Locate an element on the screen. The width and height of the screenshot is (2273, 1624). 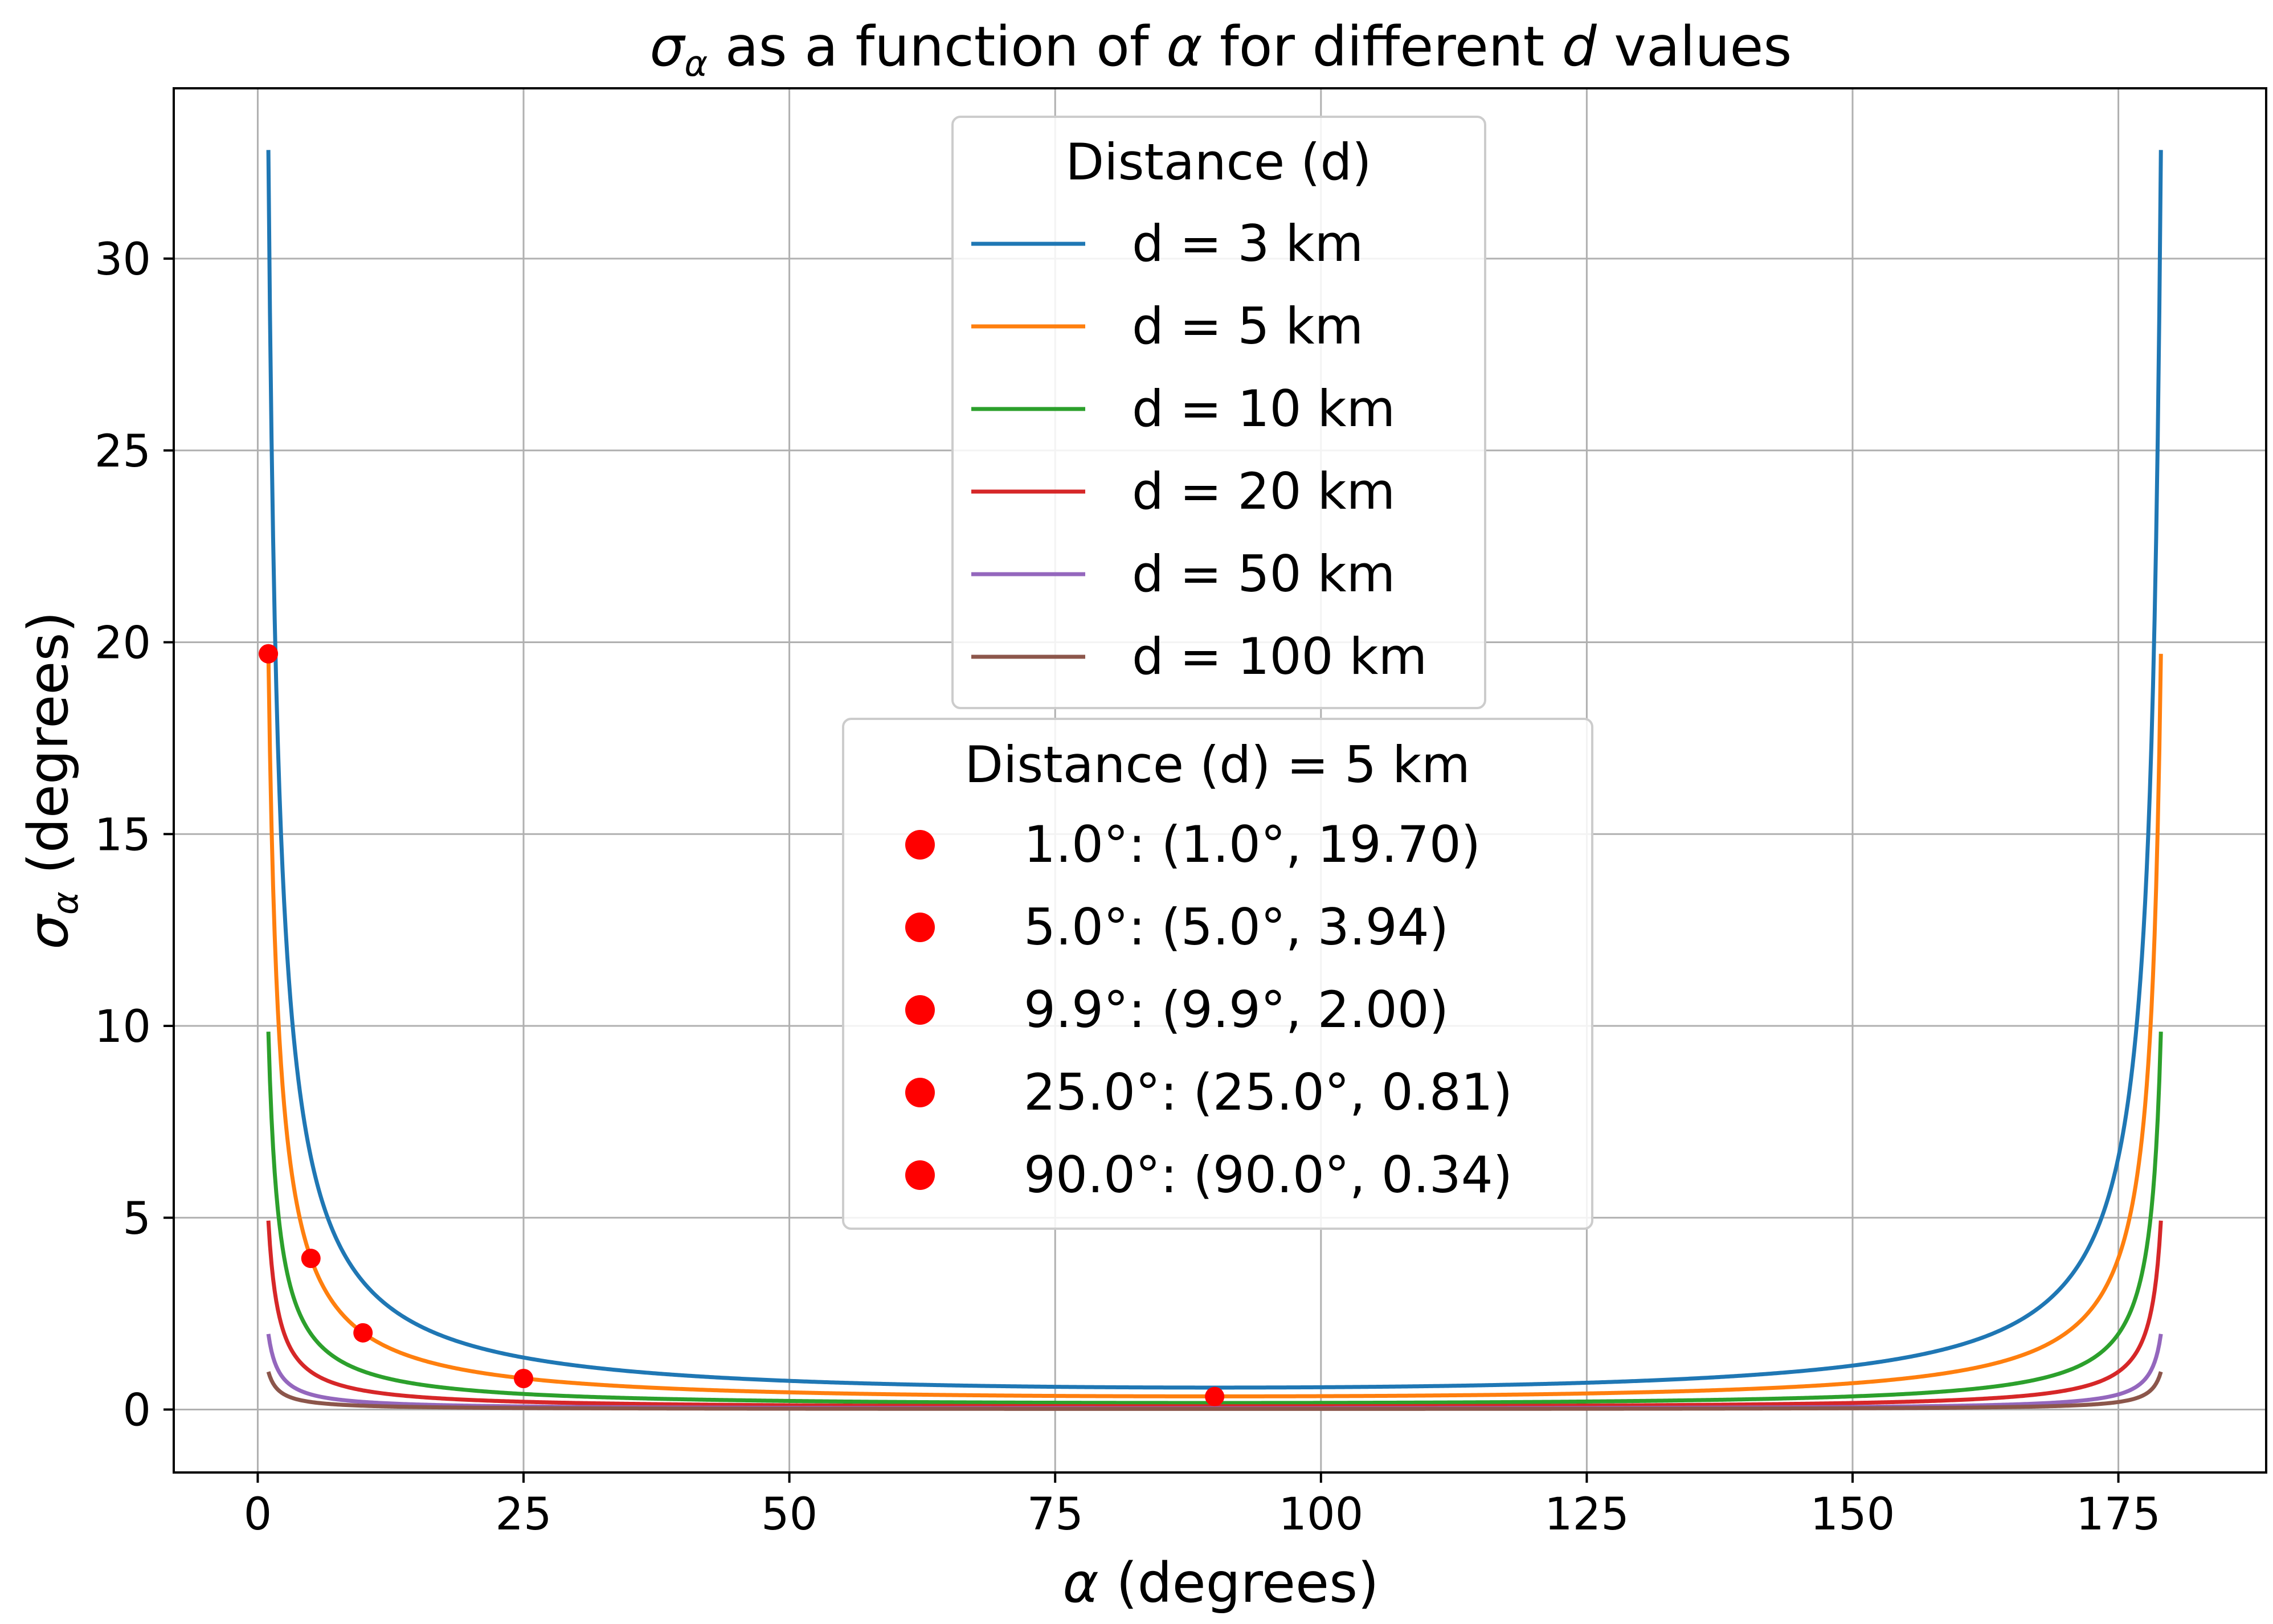
legend-distance-entry: d = 50 km is located at coordinates (1183, 574).